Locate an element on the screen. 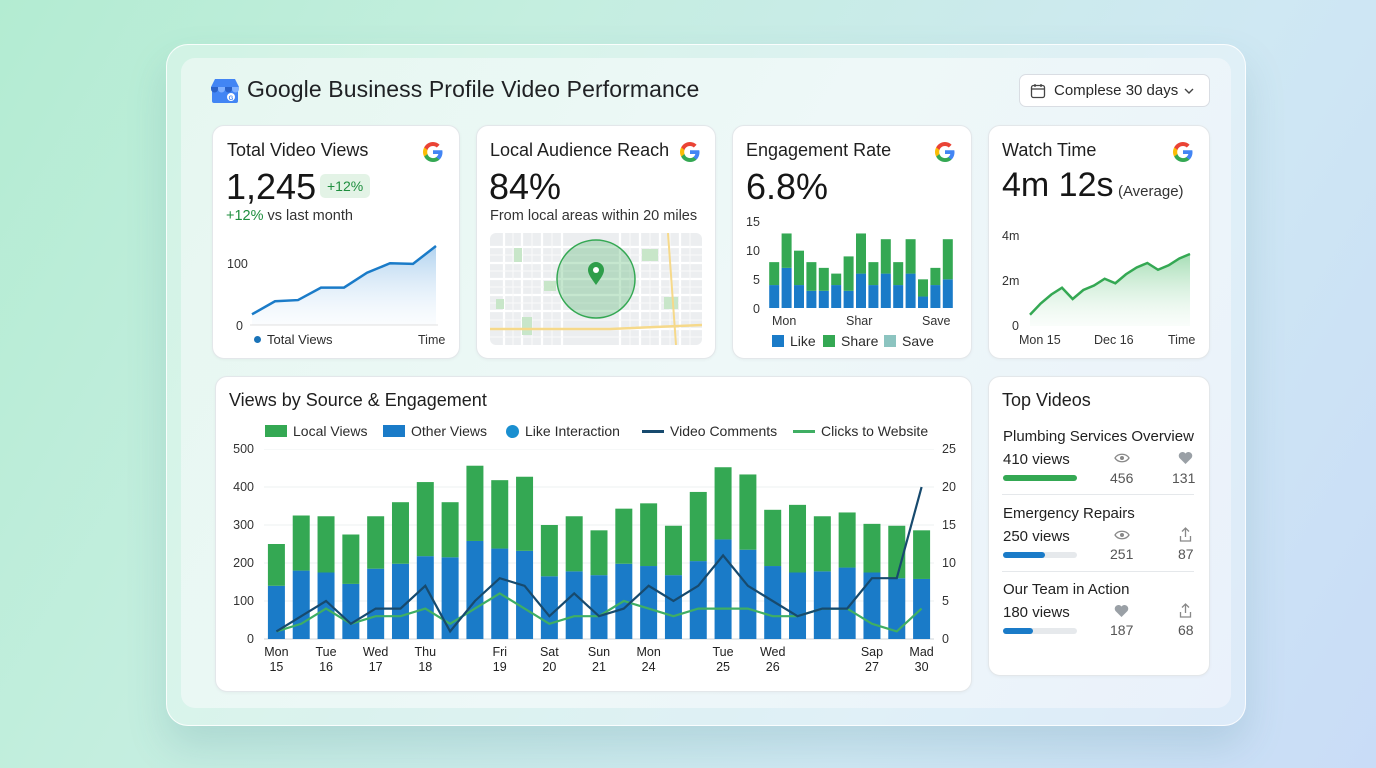  series-line-video-comments is located at coordinates (599, 560).